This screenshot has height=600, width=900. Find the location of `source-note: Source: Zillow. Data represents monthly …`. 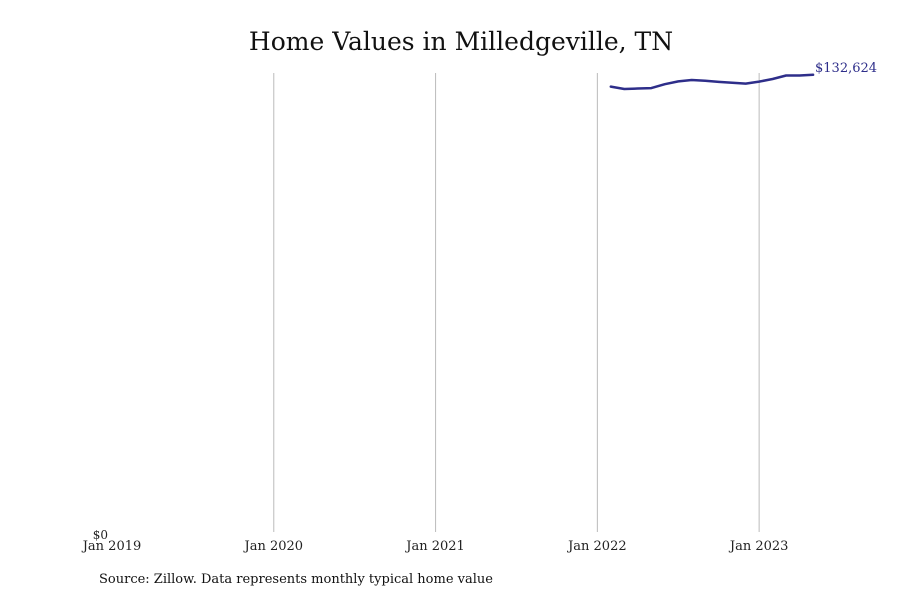

source-note: Source: Zillow. Data represents monthly … is located at coordinates (296, 579).